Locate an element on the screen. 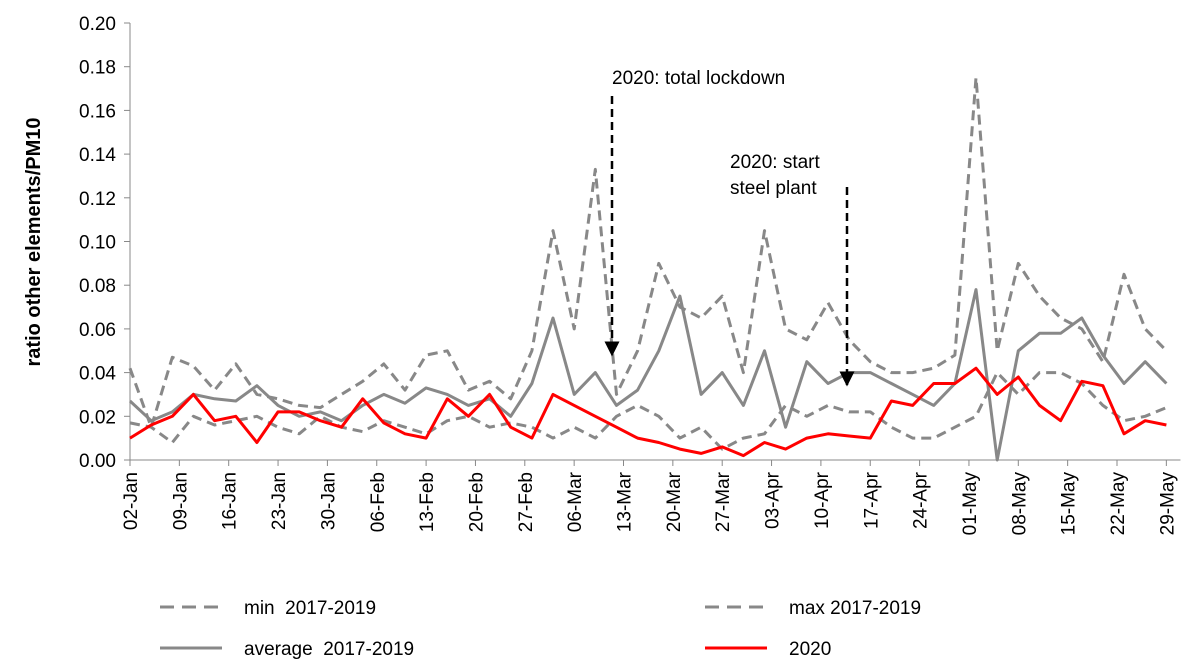  y-tick-label: 0.12 is located at coordinates (97, 199).